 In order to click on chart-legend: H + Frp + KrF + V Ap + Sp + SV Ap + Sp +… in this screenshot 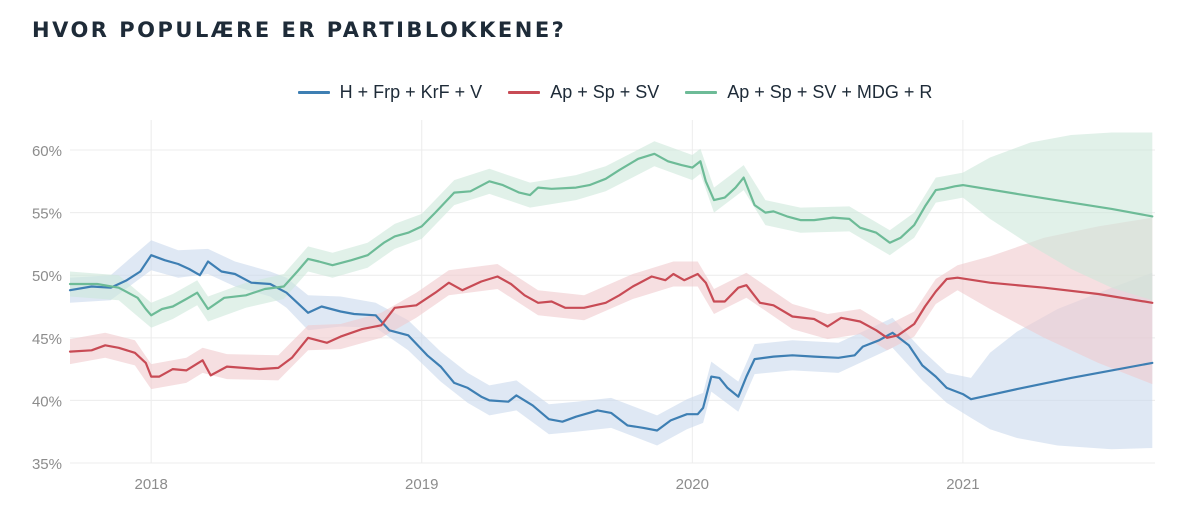, I will do `click(600, 92)`.